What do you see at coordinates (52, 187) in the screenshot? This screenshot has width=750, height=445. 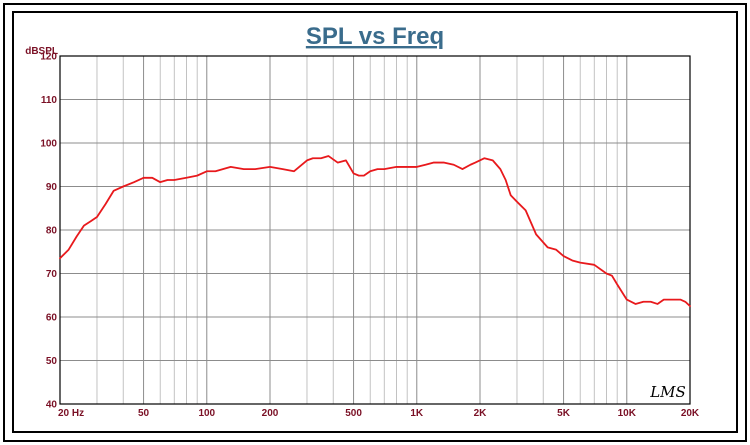 I see `y-tick-label: 90` at bounding box center [52, 187].